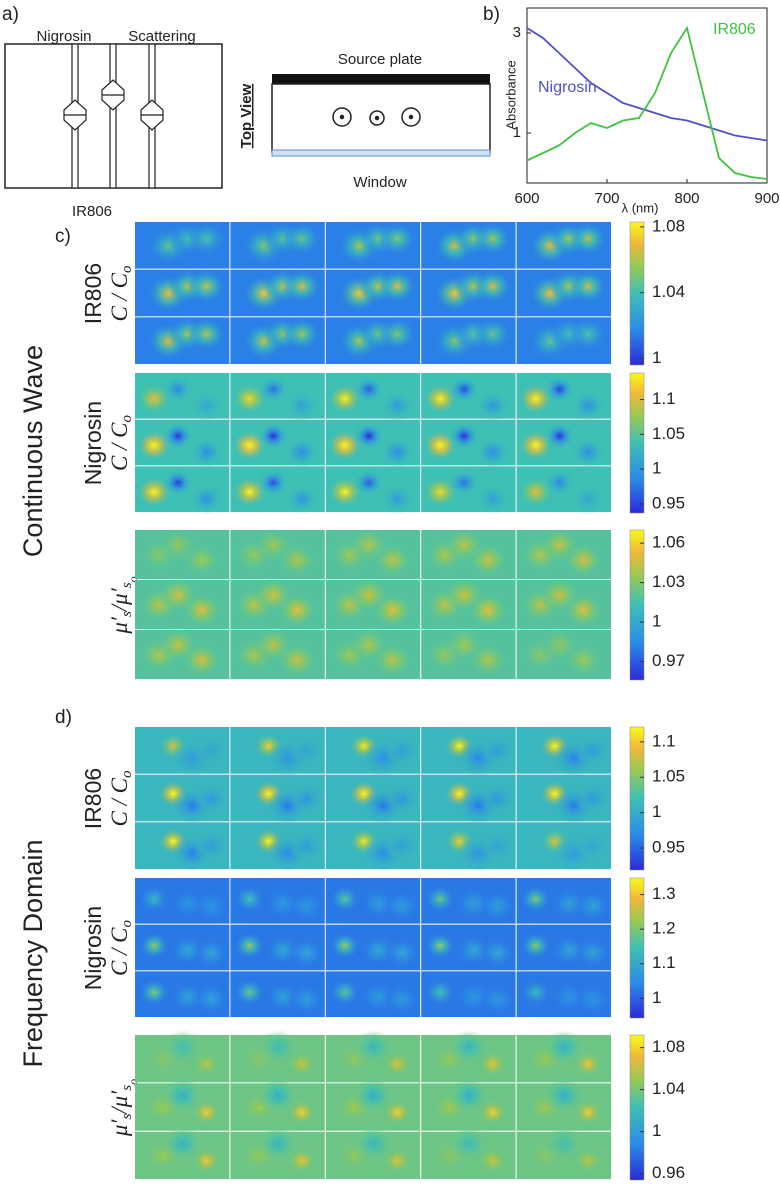 This screenshot has height=1187, width=780. Describe the element at coordinates (381, 153) in the screenshot. I see `window` at that location.